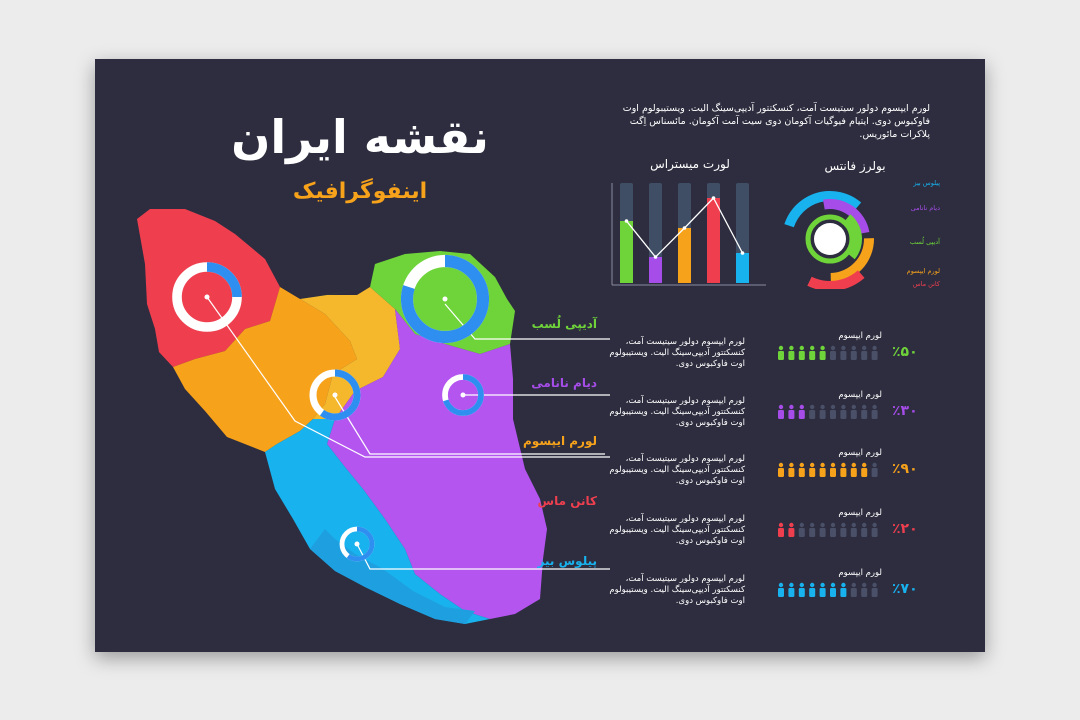 The width and height of the screenshot is (1080, 720). I want to click on donut-chart, so click(829, 240).